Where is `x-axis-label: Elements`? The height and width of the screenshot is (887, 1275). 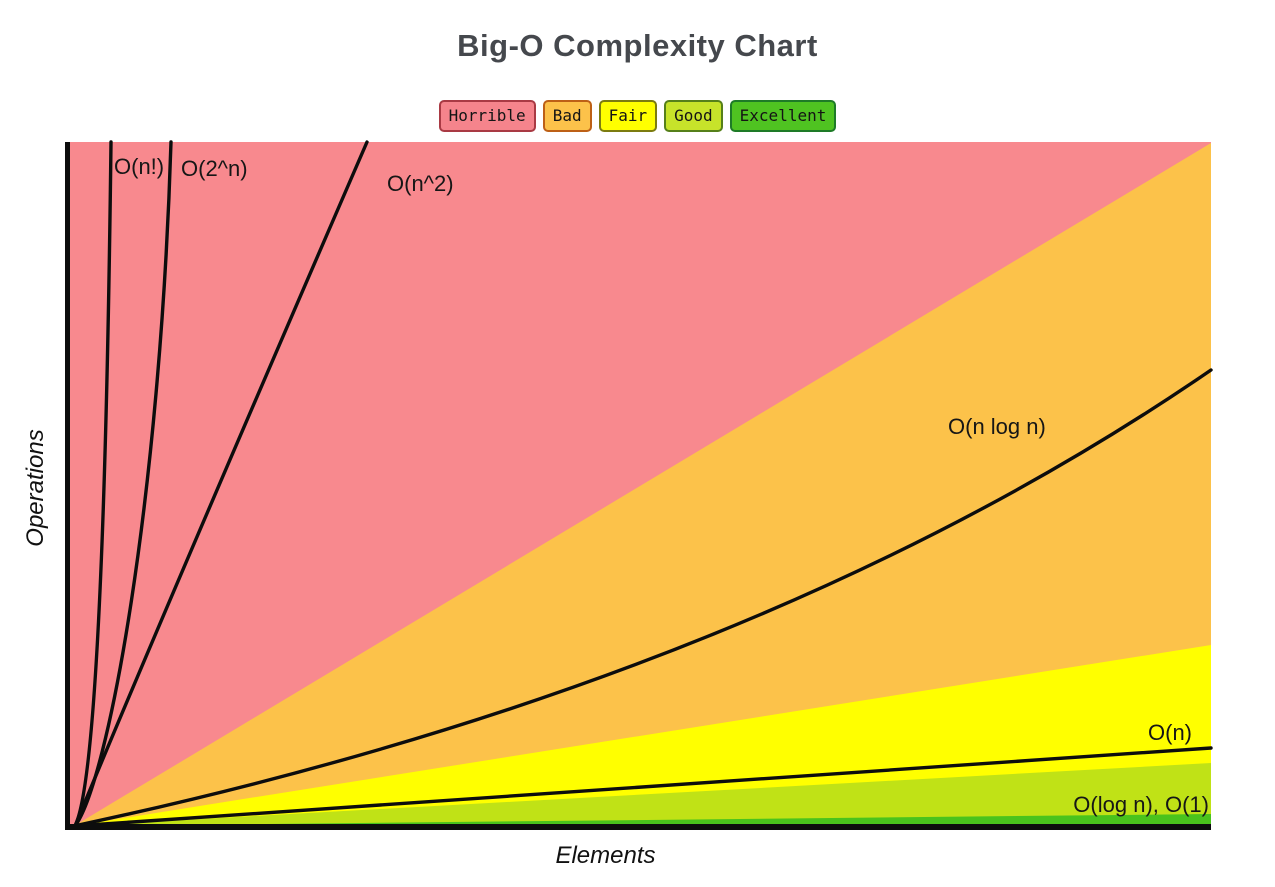 x-axis-label: Elements is located at coordinates (605, 855).